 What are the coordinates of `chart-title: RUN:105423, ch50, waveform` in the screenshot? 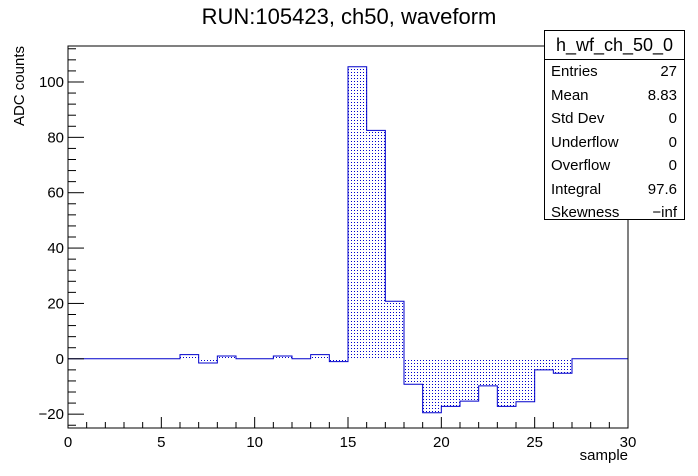 It's located at (349, 16).